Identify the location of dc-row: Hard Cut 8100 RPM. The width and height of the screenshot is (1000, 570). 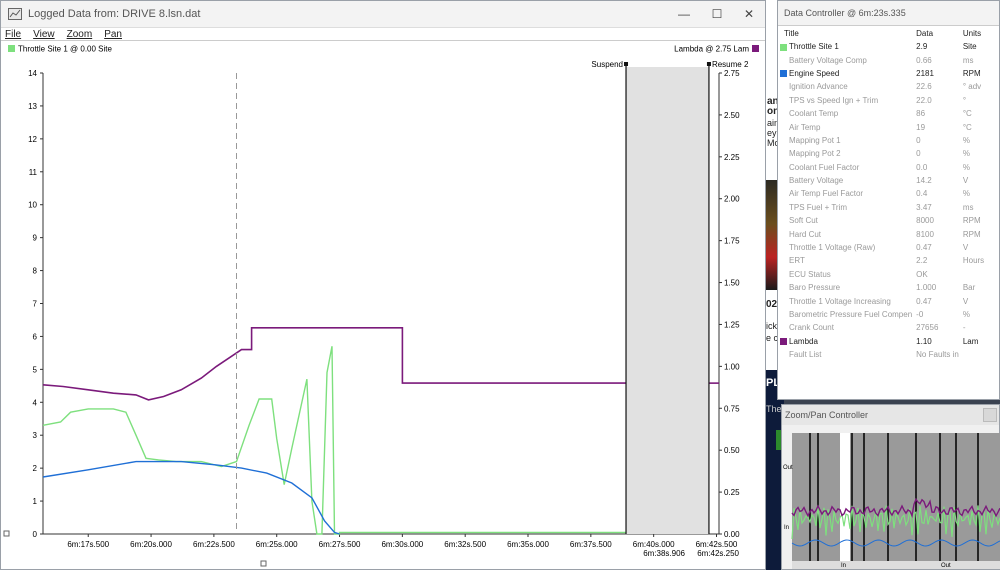
(888, 233).